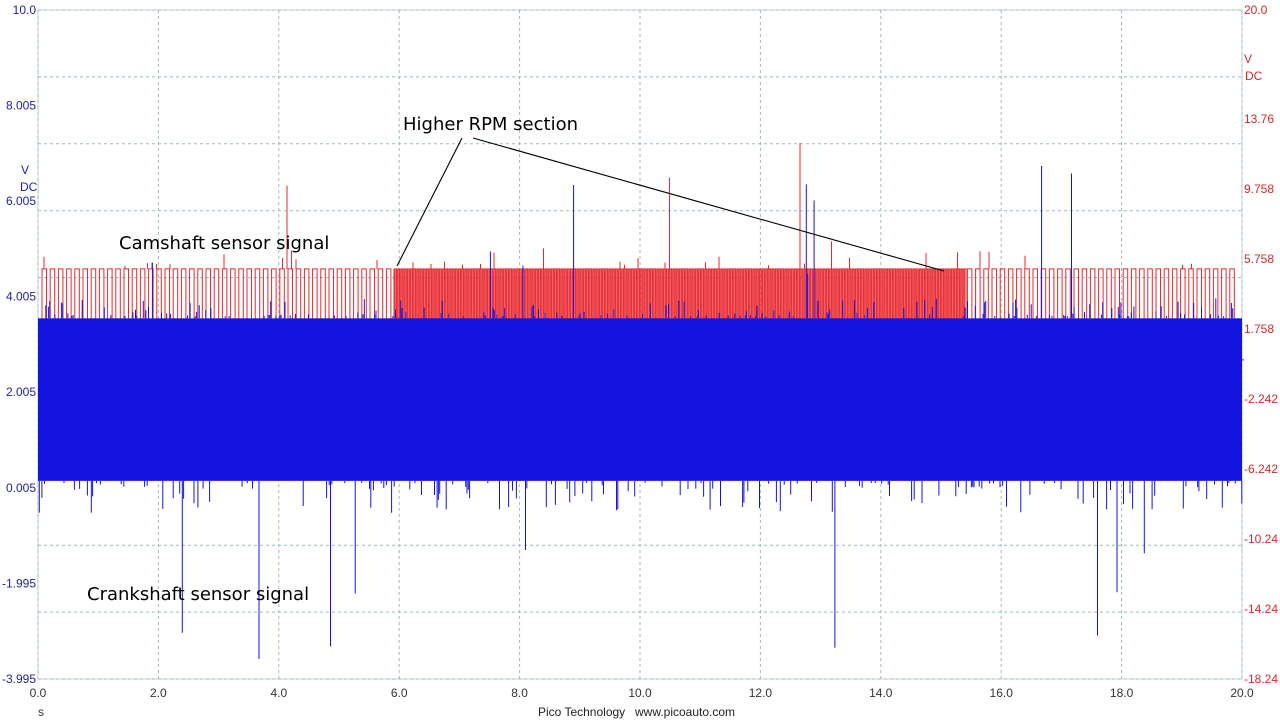  Describe the element at coordinates (21, 297) in the screenshot. I see `left-axis-tick-label: 4.005` at that location.